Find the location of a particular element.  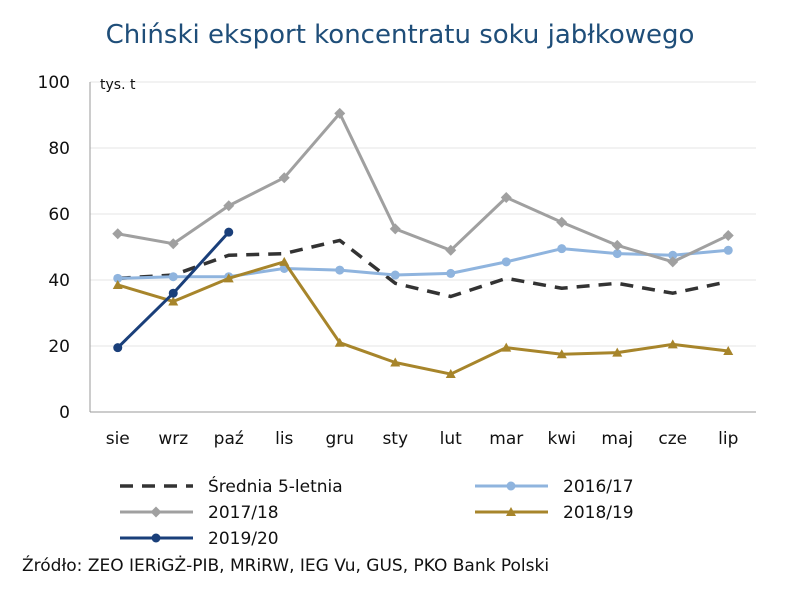

y-tick-label: 80 is located at coordinates (59, 149).